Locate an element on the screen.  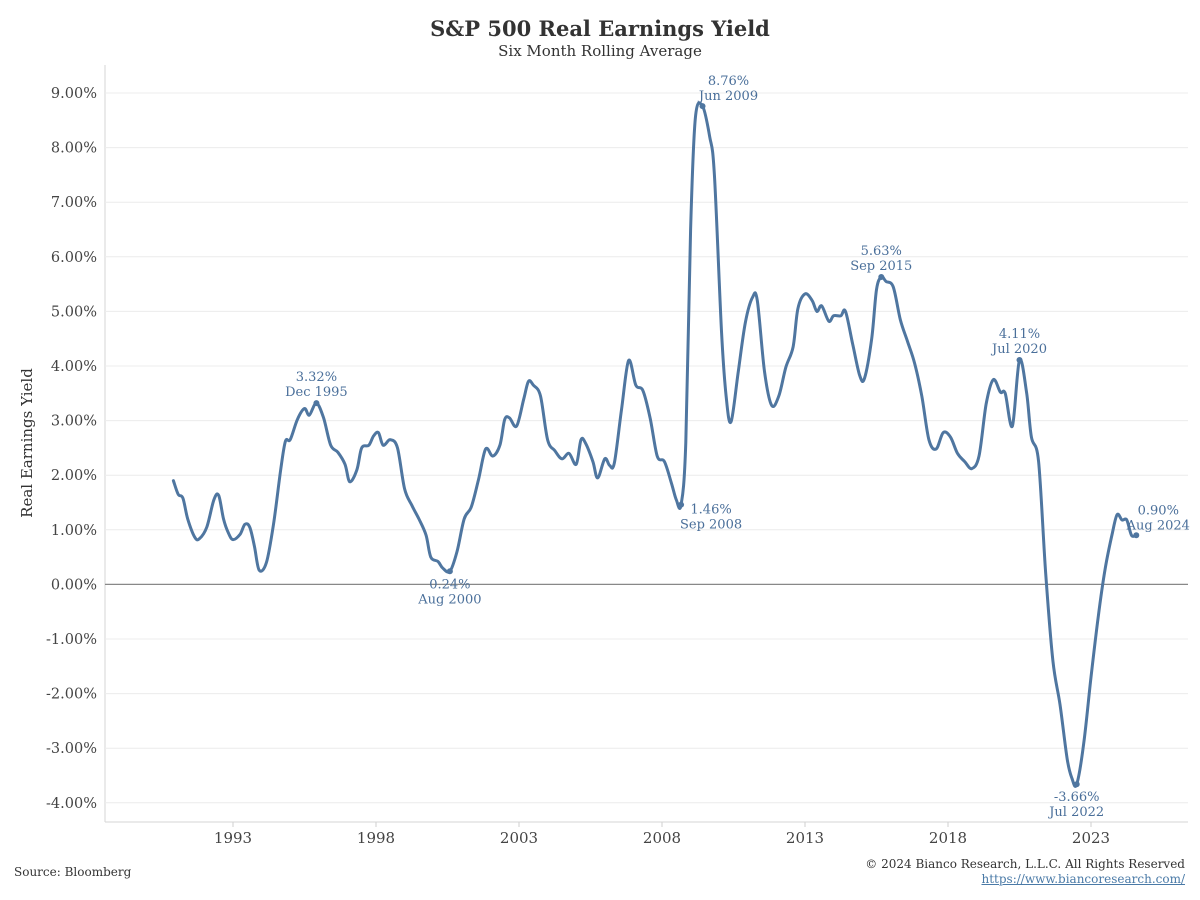
annotation-value: 0.24% is located at coordinates (449, 584).